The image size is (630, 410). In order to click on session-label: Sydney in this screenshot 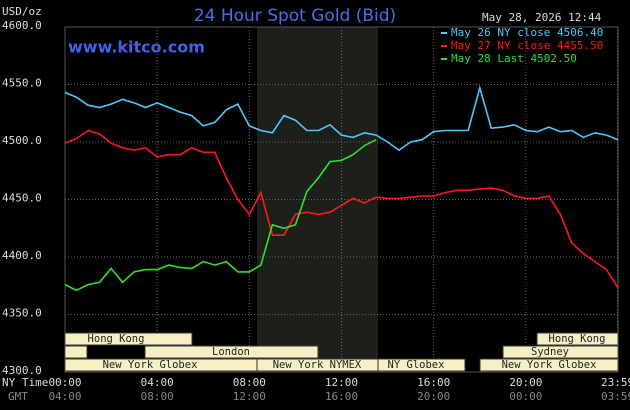, I will do `click(550, 352)`.